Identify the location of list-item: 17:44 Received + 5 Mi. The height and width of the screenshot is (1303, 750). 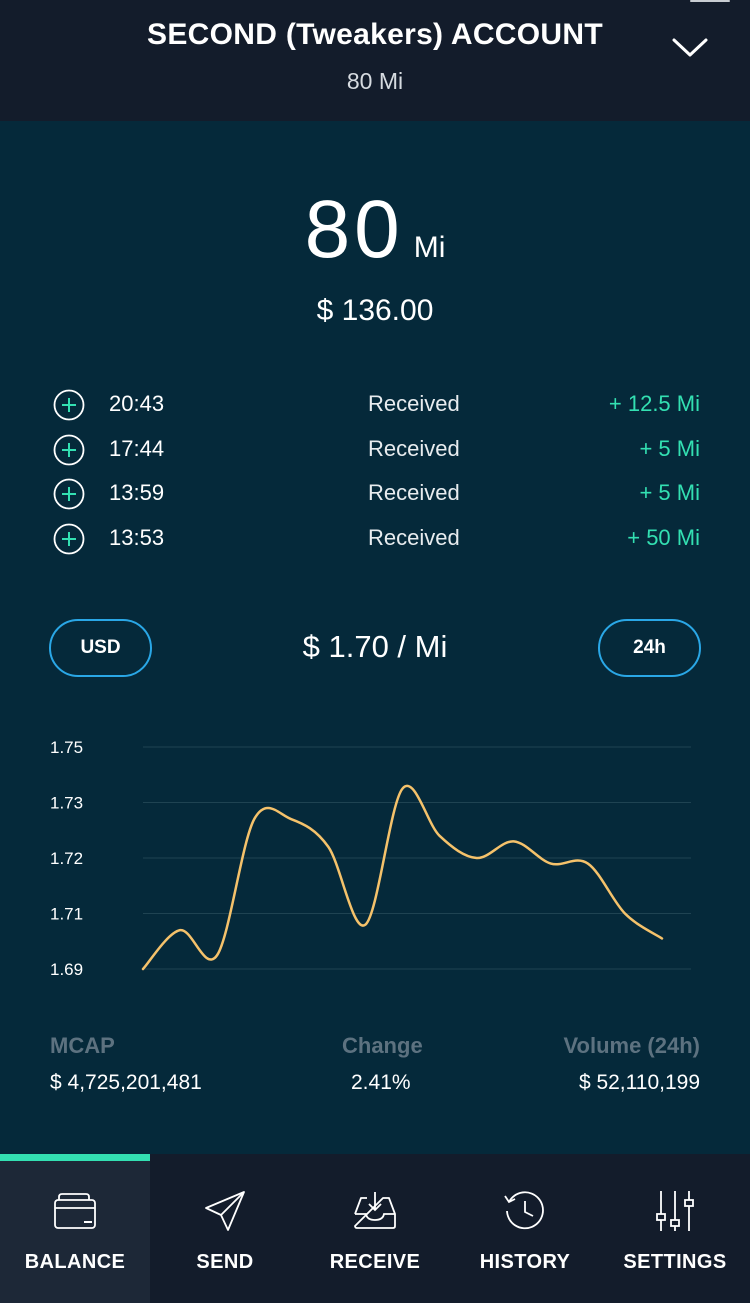
(375, 452).